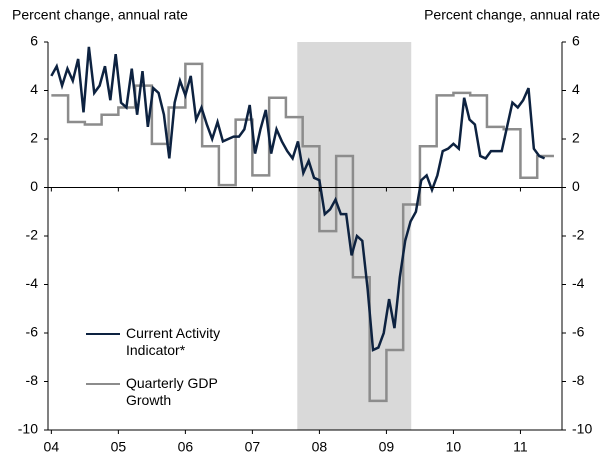  Describe the element at coordinates (100, 15) in the screenshot. I see `y-axis-label: Percent change, annual rate` at that location.